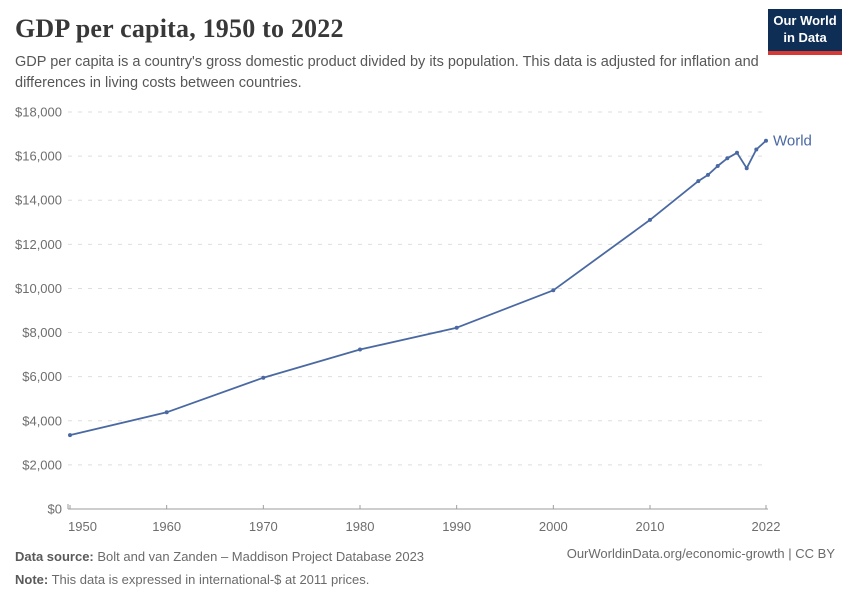 This screenshot has height=600, width=850. What do you see at coordinates (42, 464) in the screenshot?
I see `y-tick-label: $2,000` at bounding box center [42, 464].